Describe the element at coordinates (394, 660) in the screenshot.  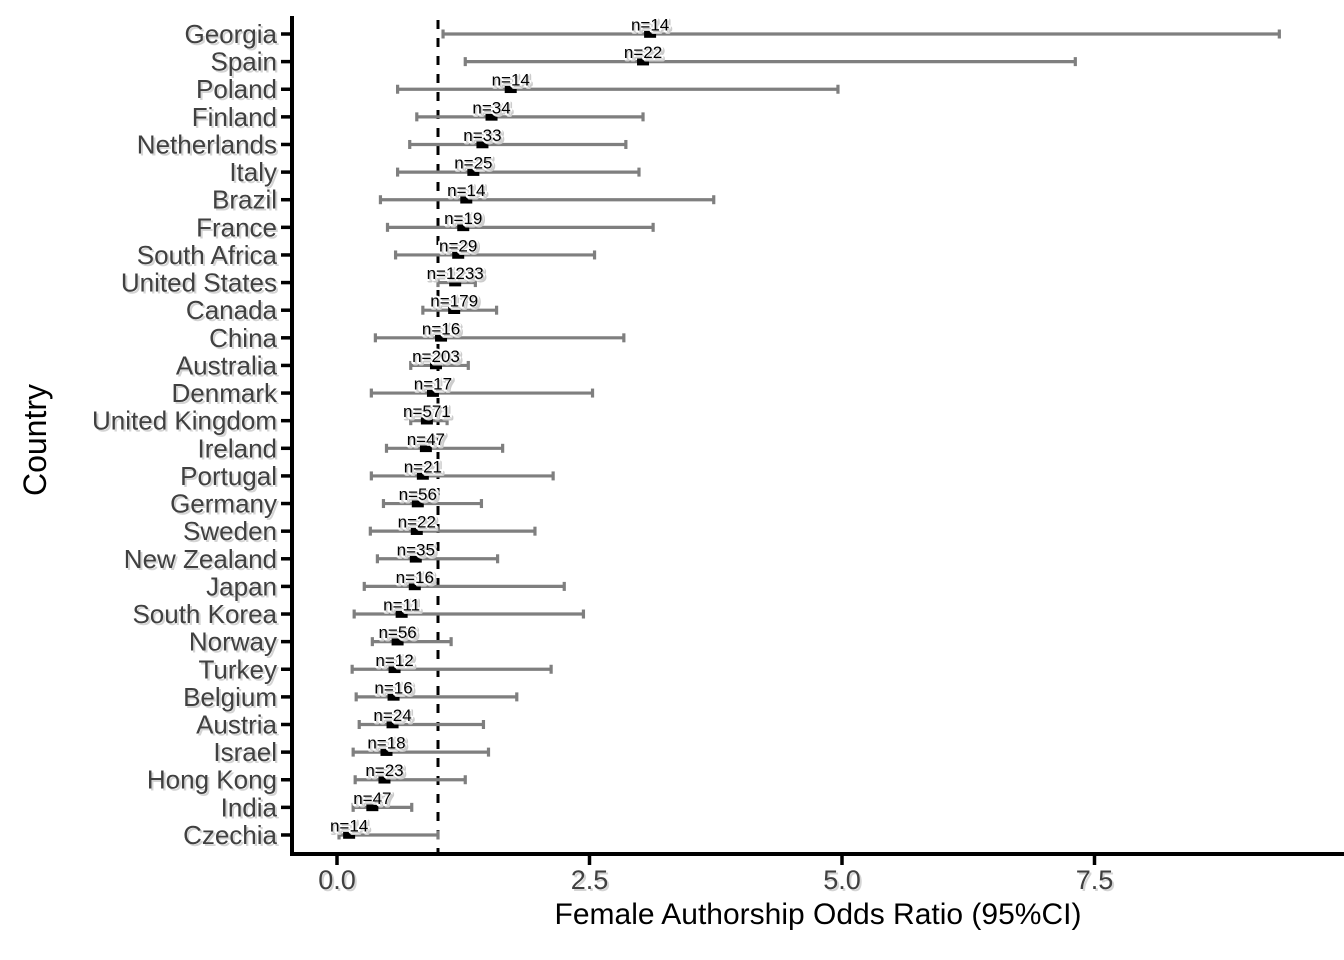
I see `n-label: n=12` at that location.